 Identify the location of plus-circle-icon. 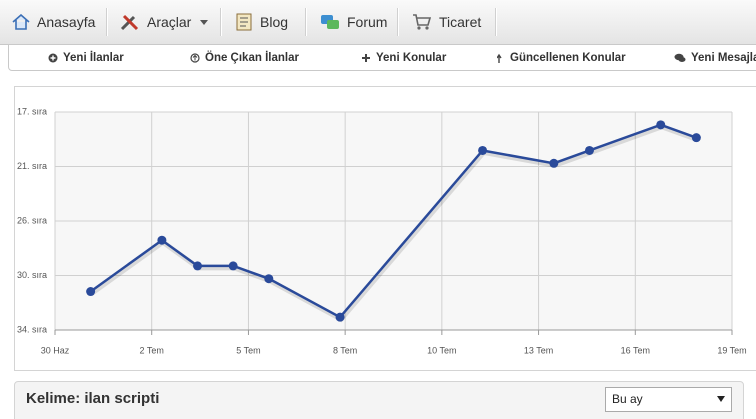
(53, 57).